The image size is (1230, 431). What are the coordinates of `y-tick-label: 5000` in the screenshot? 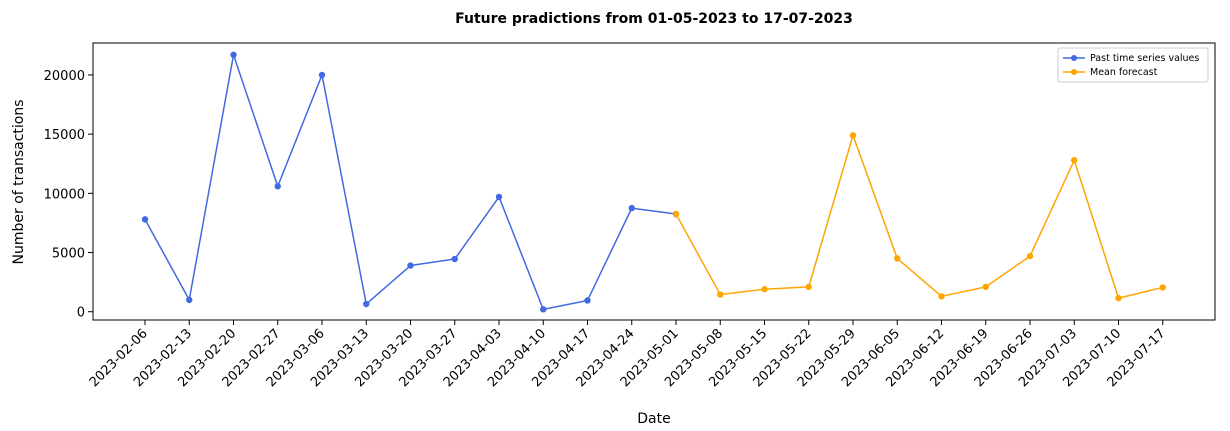 It's located at (68, 254).